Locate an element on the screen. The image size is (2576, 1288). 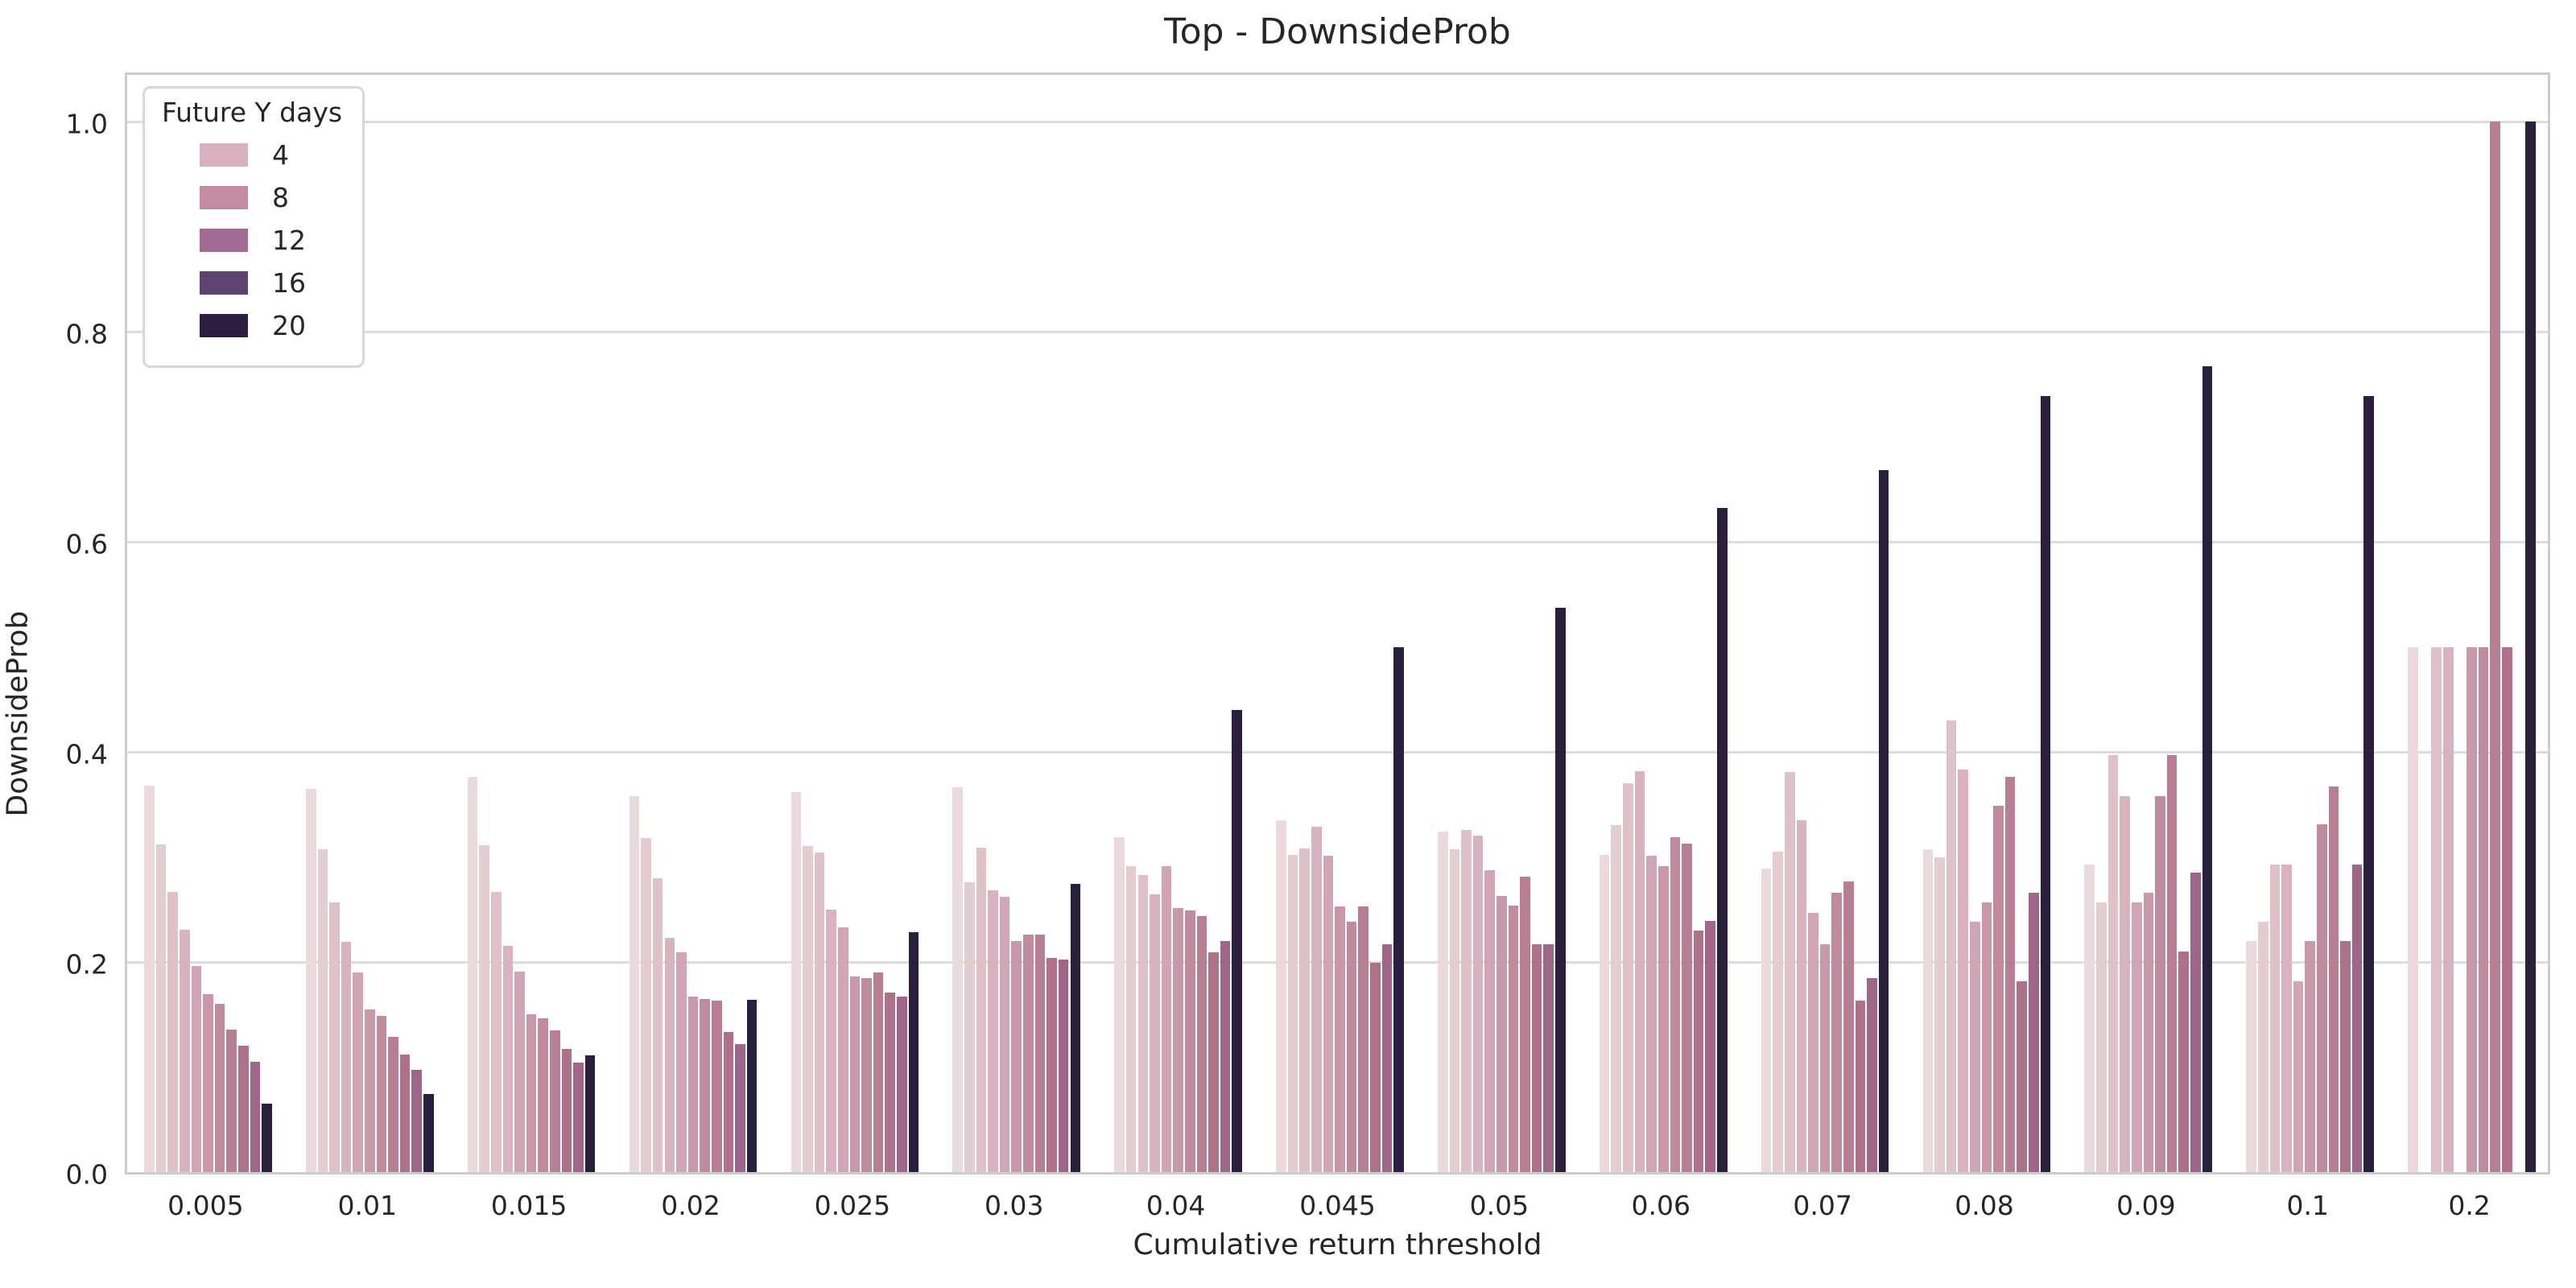
bar-0.09-hue-03 is located at coordinates (2113, 963).